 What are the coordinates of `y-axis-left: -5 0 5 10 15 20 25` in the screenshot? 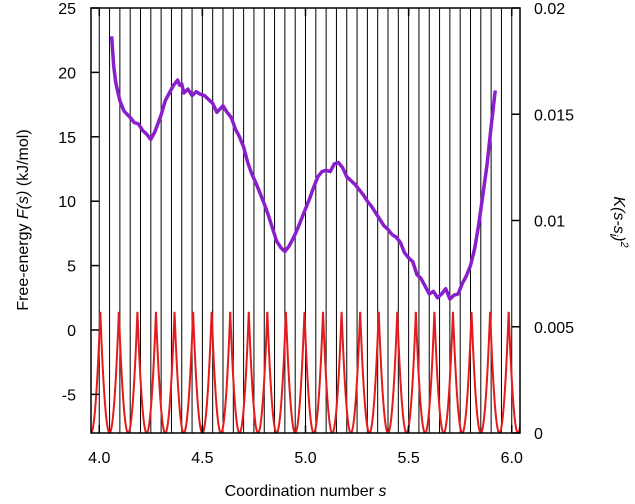 It's located at (78, 202).